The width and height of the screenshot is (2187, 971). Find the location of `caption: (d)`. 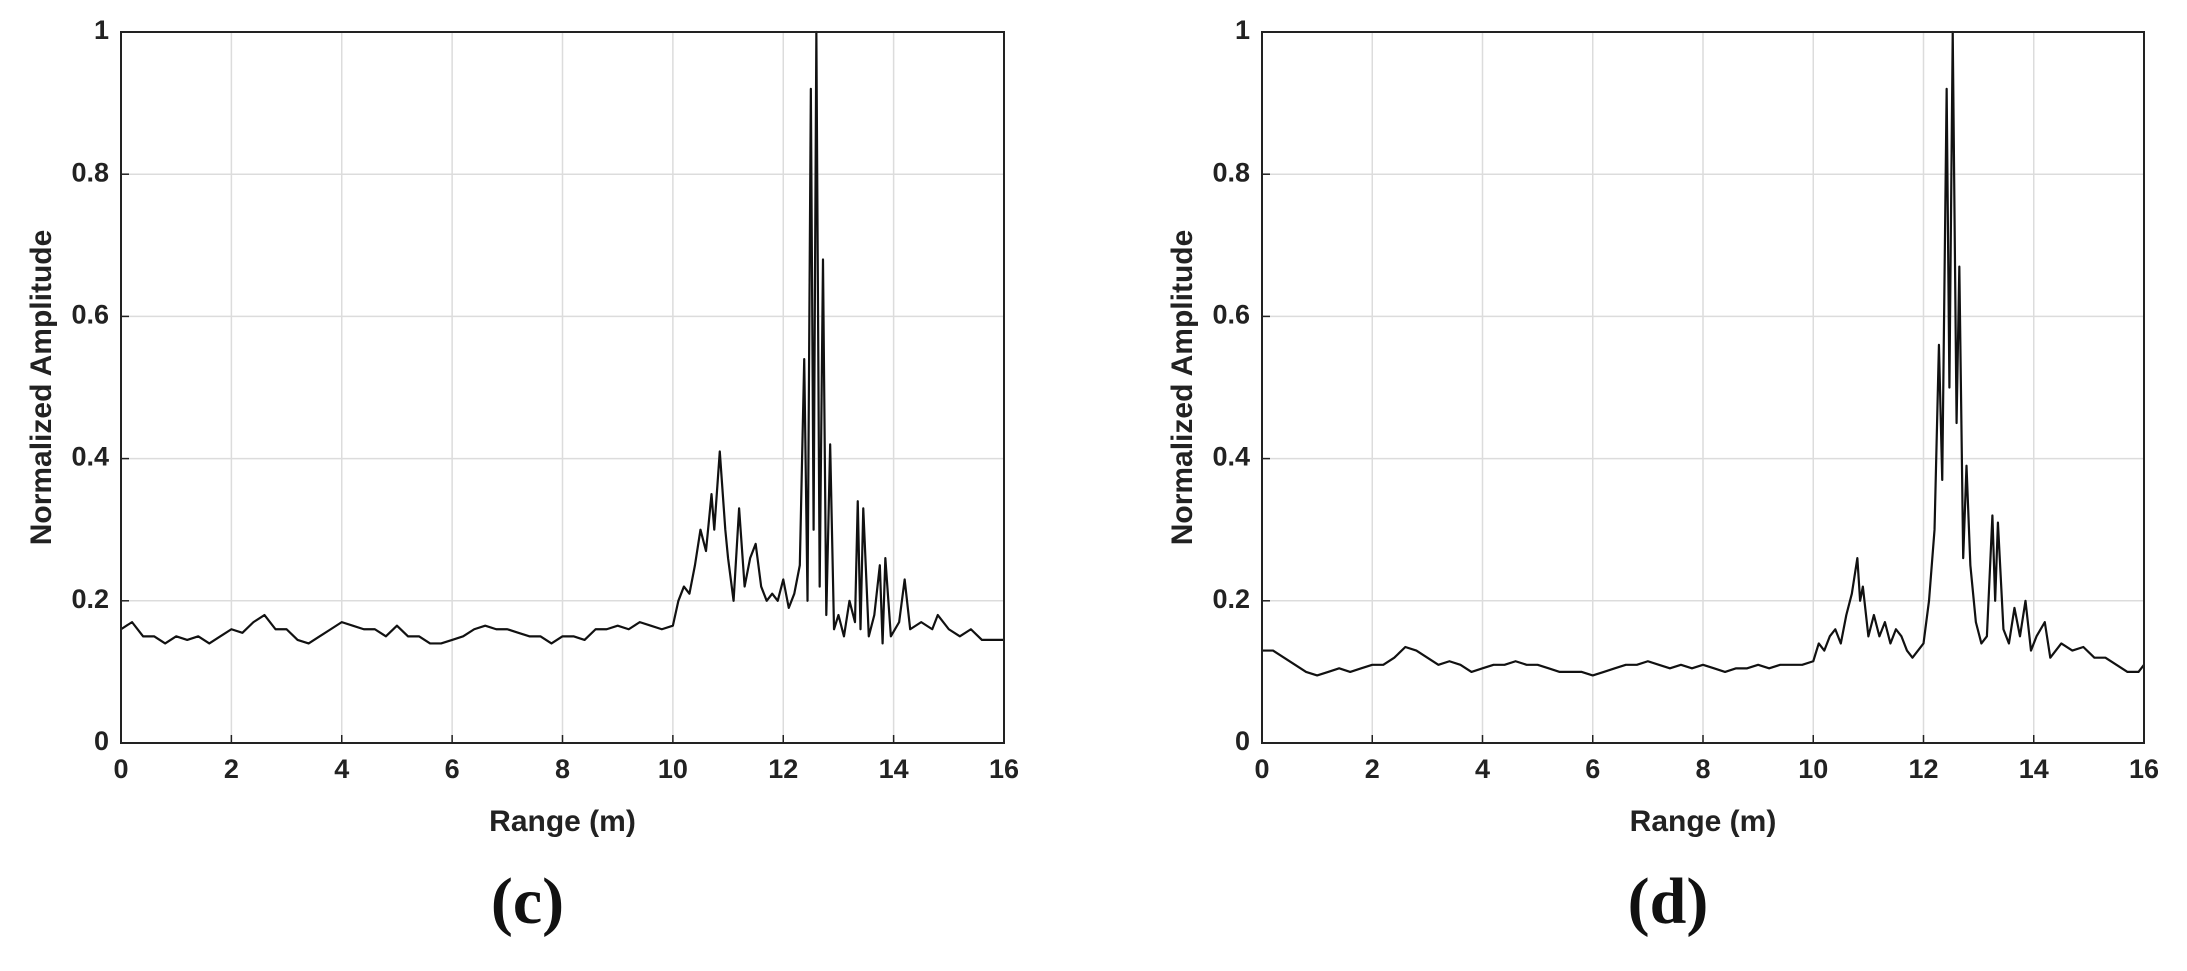

caption: (d) is located at coordinates (1668, 901).